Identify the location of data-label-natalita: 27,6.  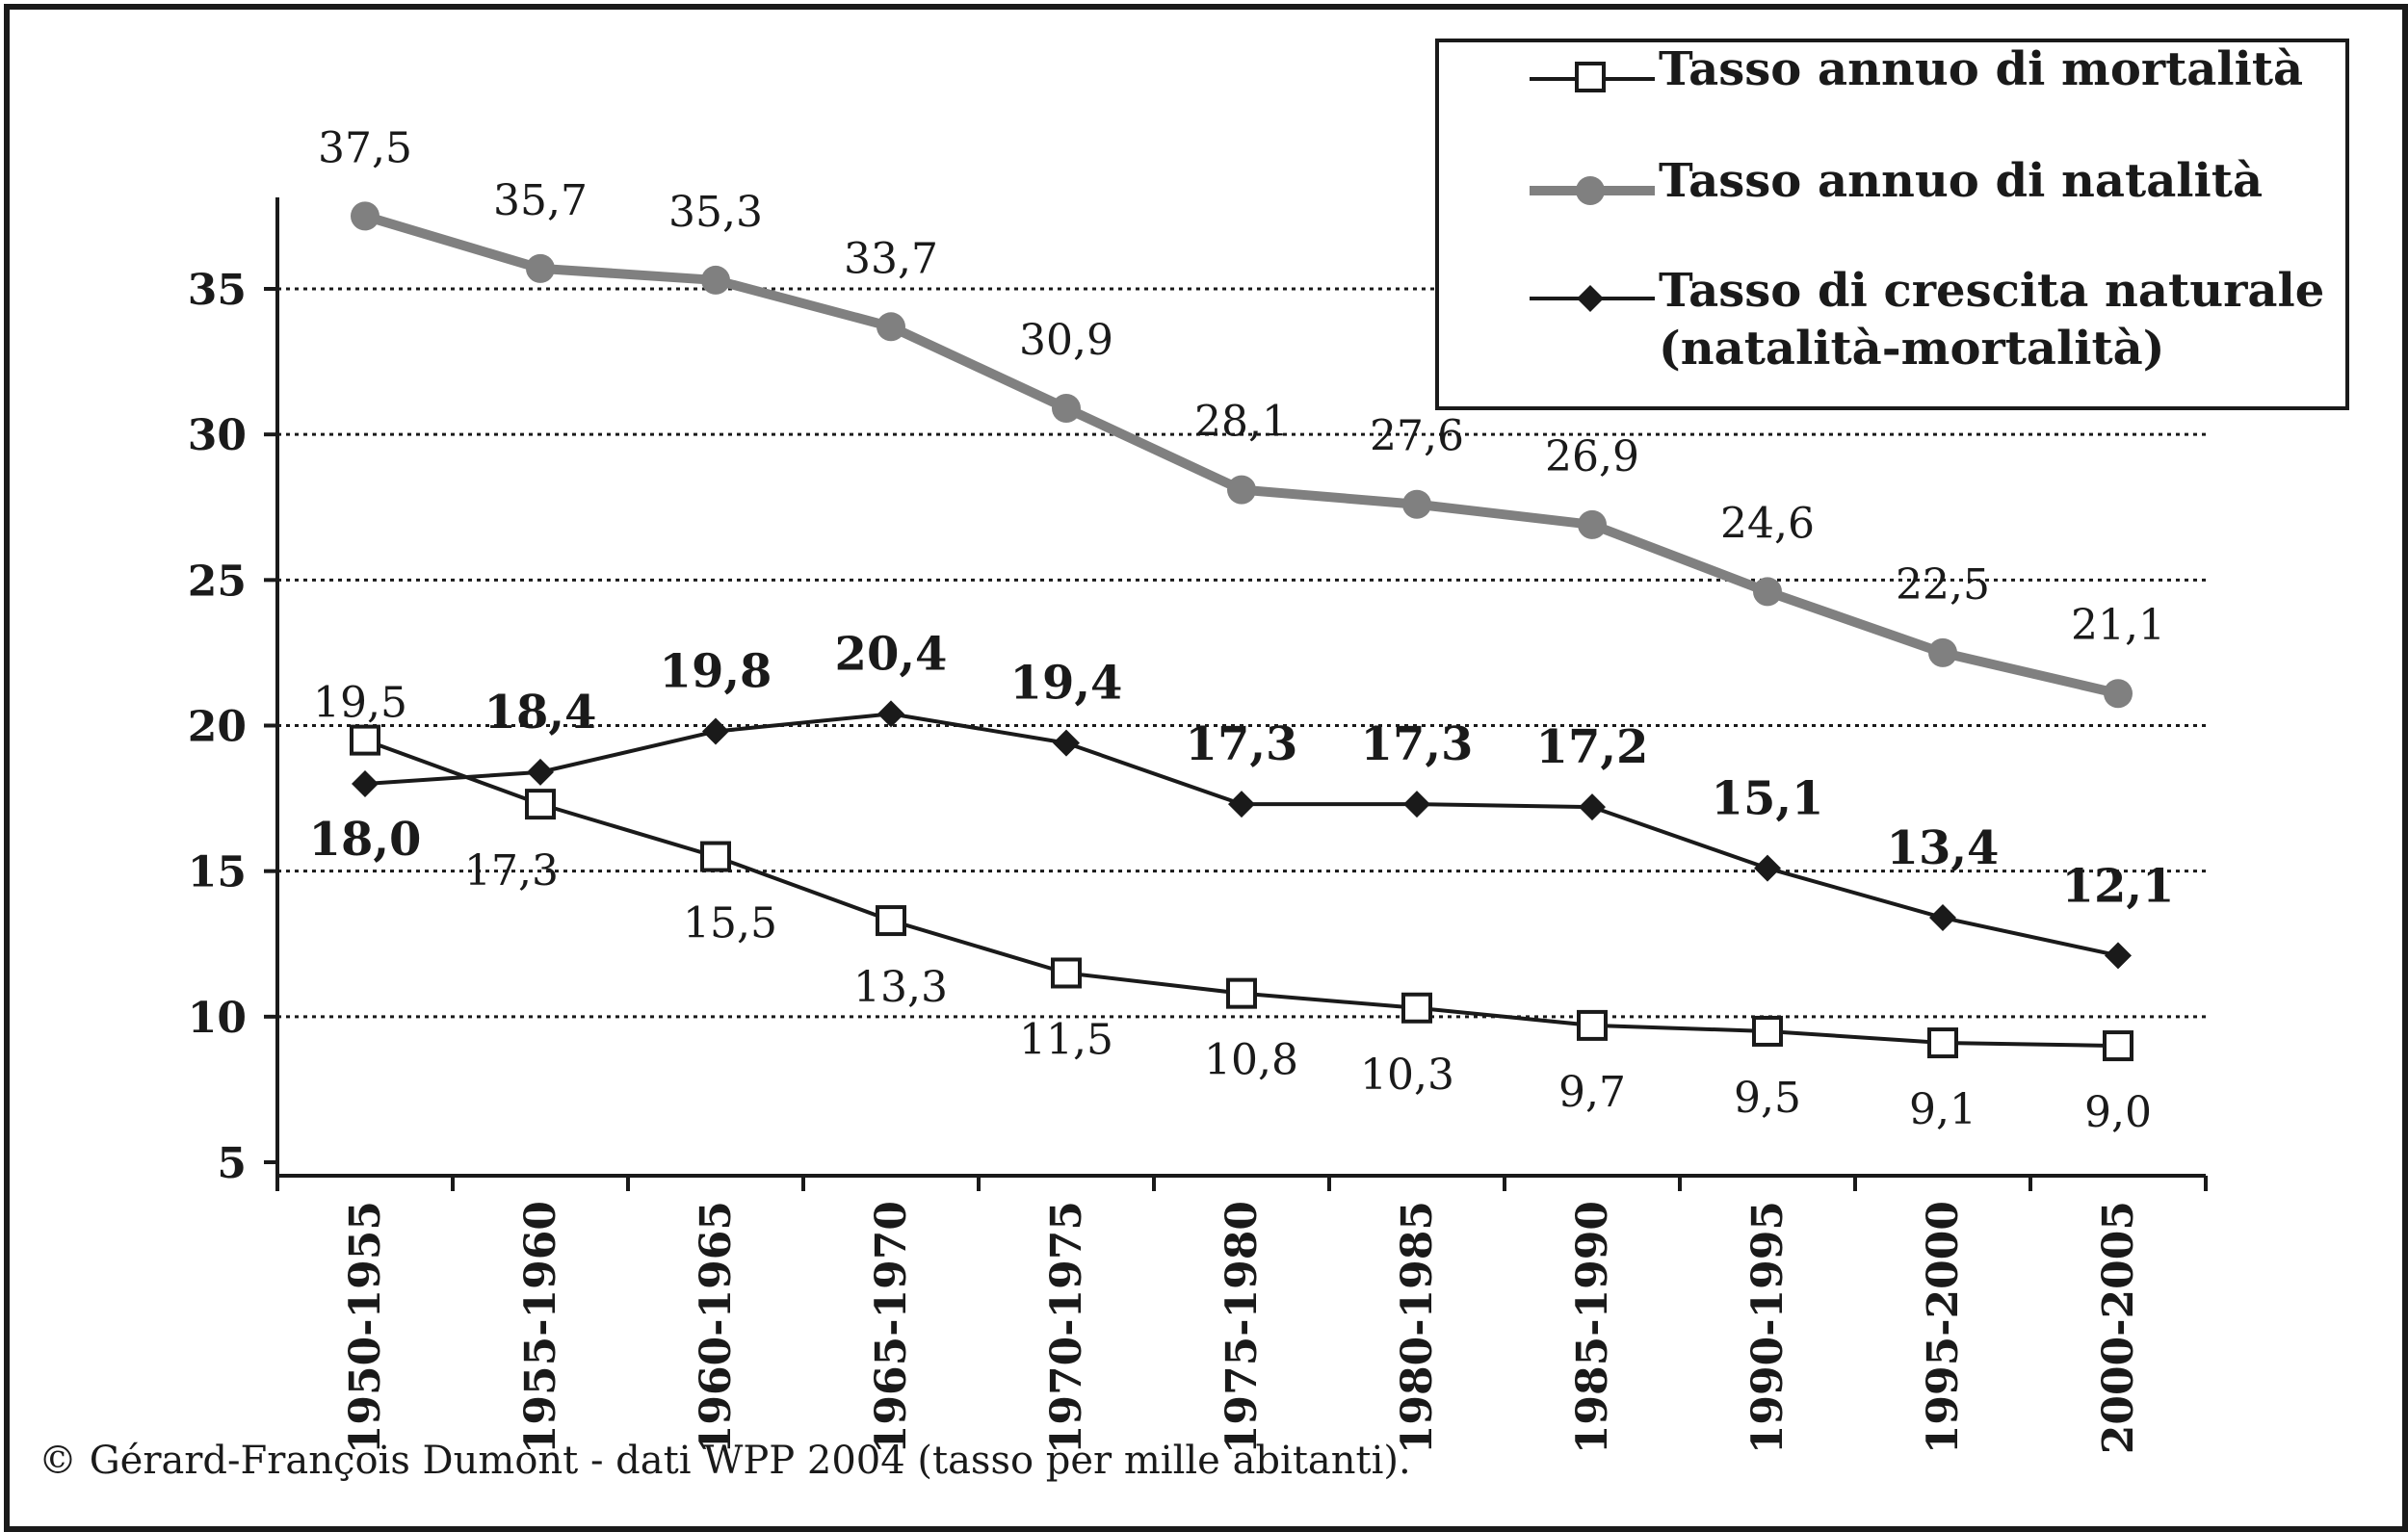
(1417, 436).